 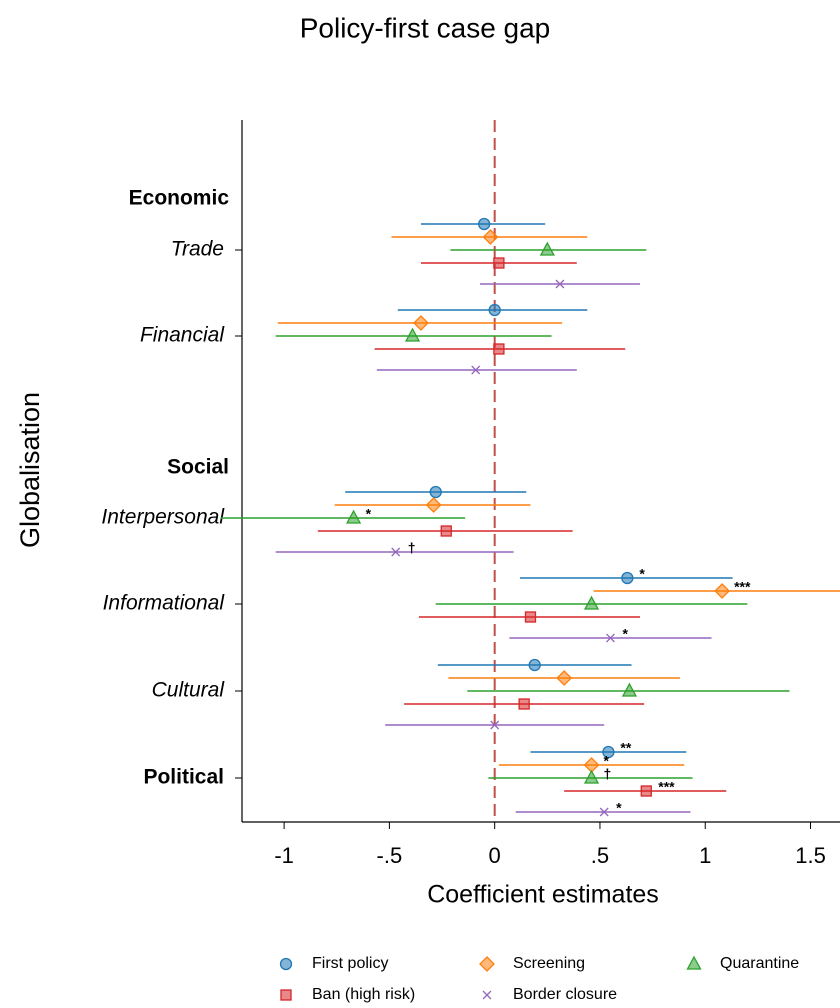 I want to click on category-label: Interpersonal, so click(x=163, y=517).